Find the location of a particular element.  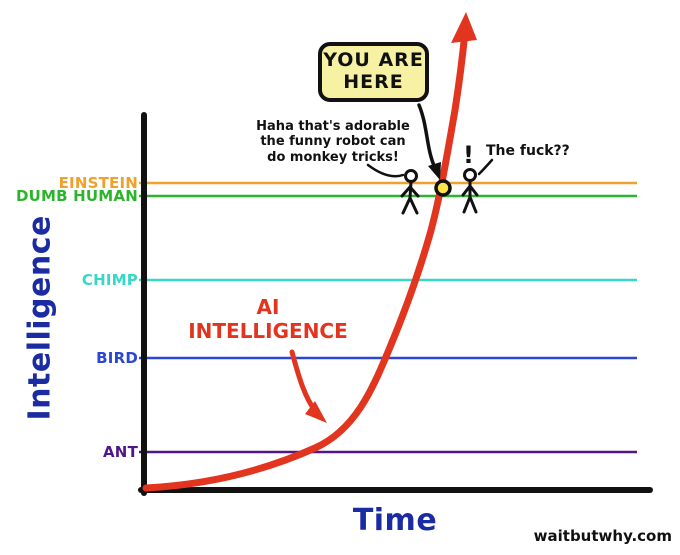

curve-label-arrowhead-icon is located at coordinates (316, 412).